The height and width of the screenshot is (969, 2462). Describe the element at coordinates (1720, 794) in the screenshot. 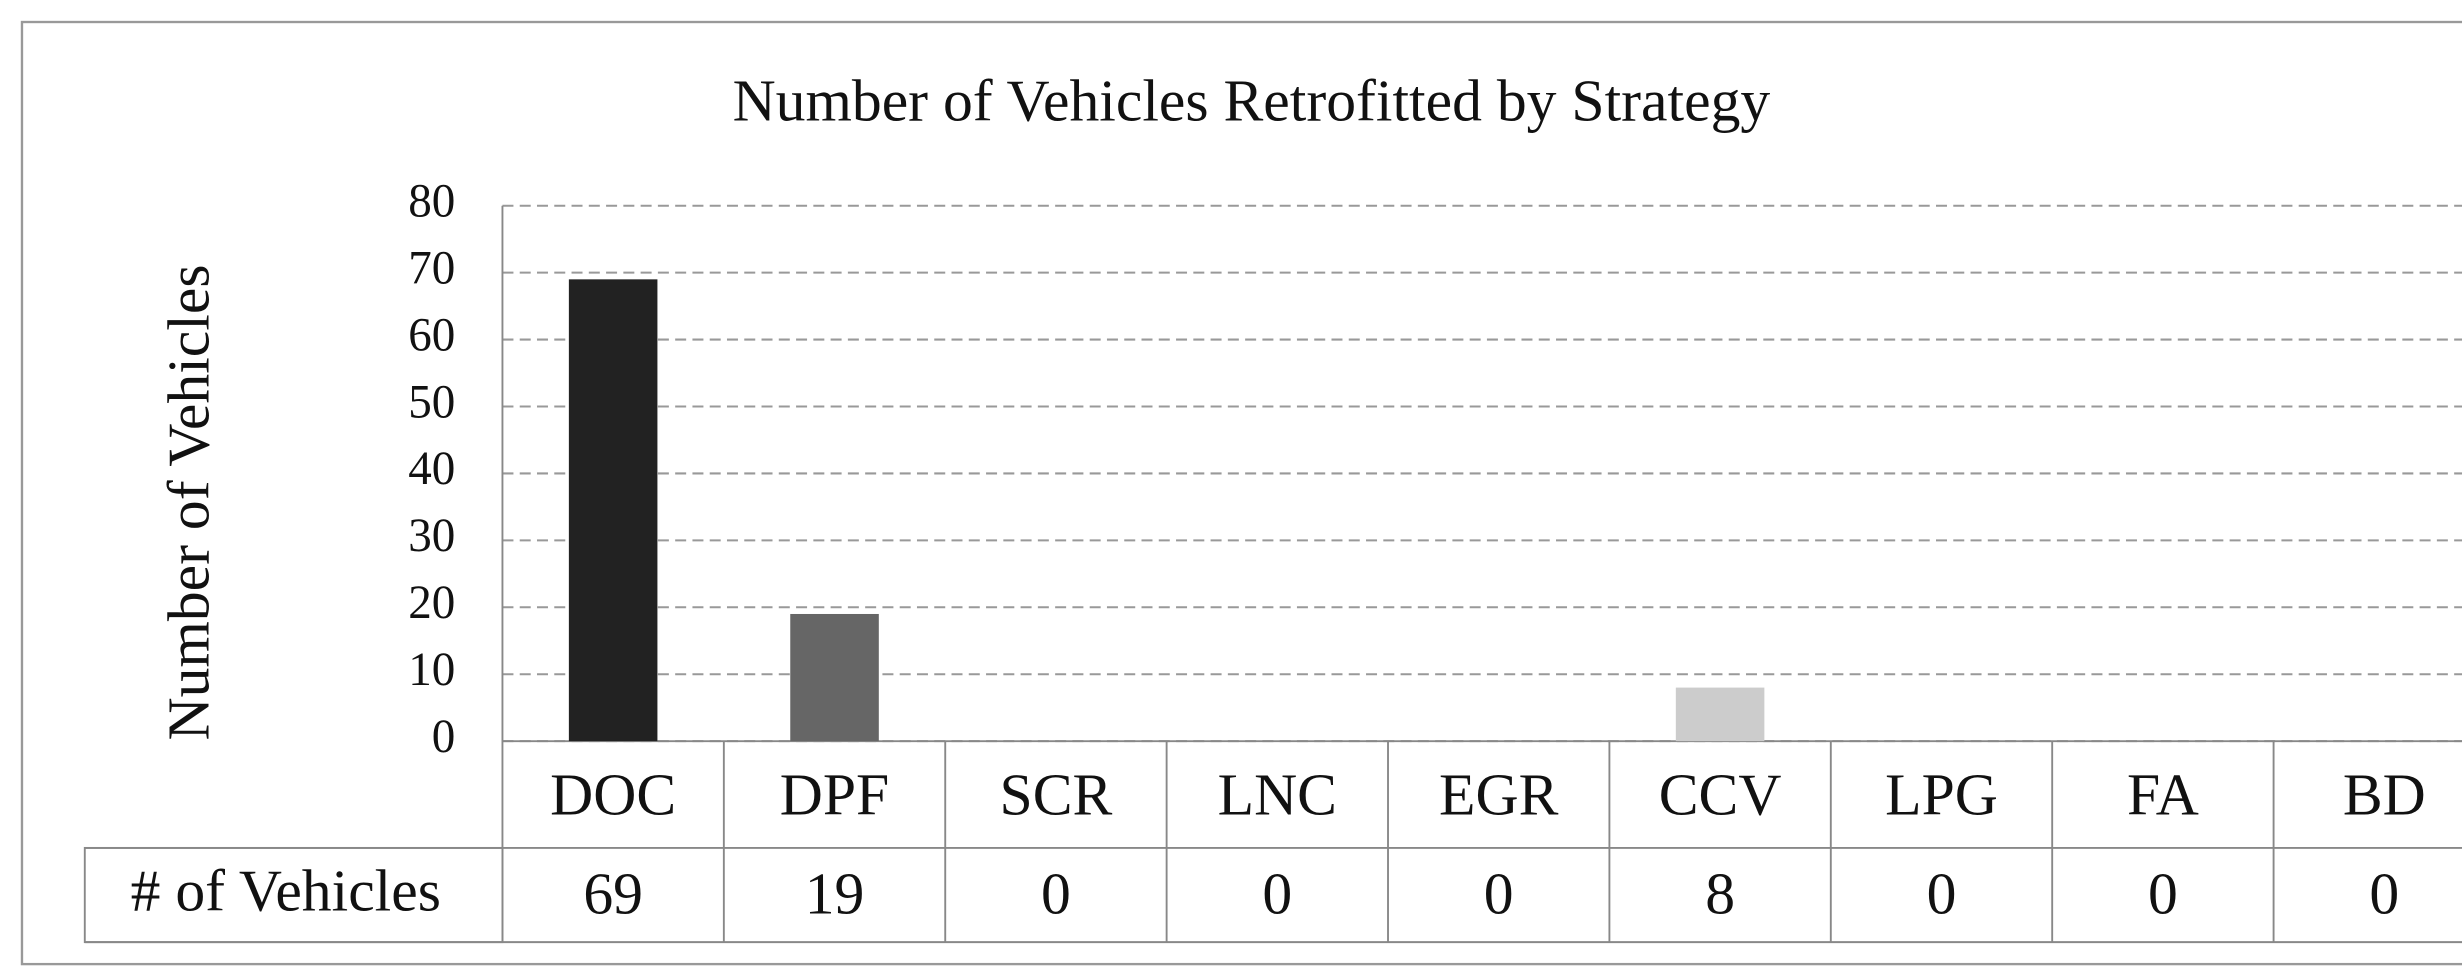

I see `x-tick-label: CCV` at that location.